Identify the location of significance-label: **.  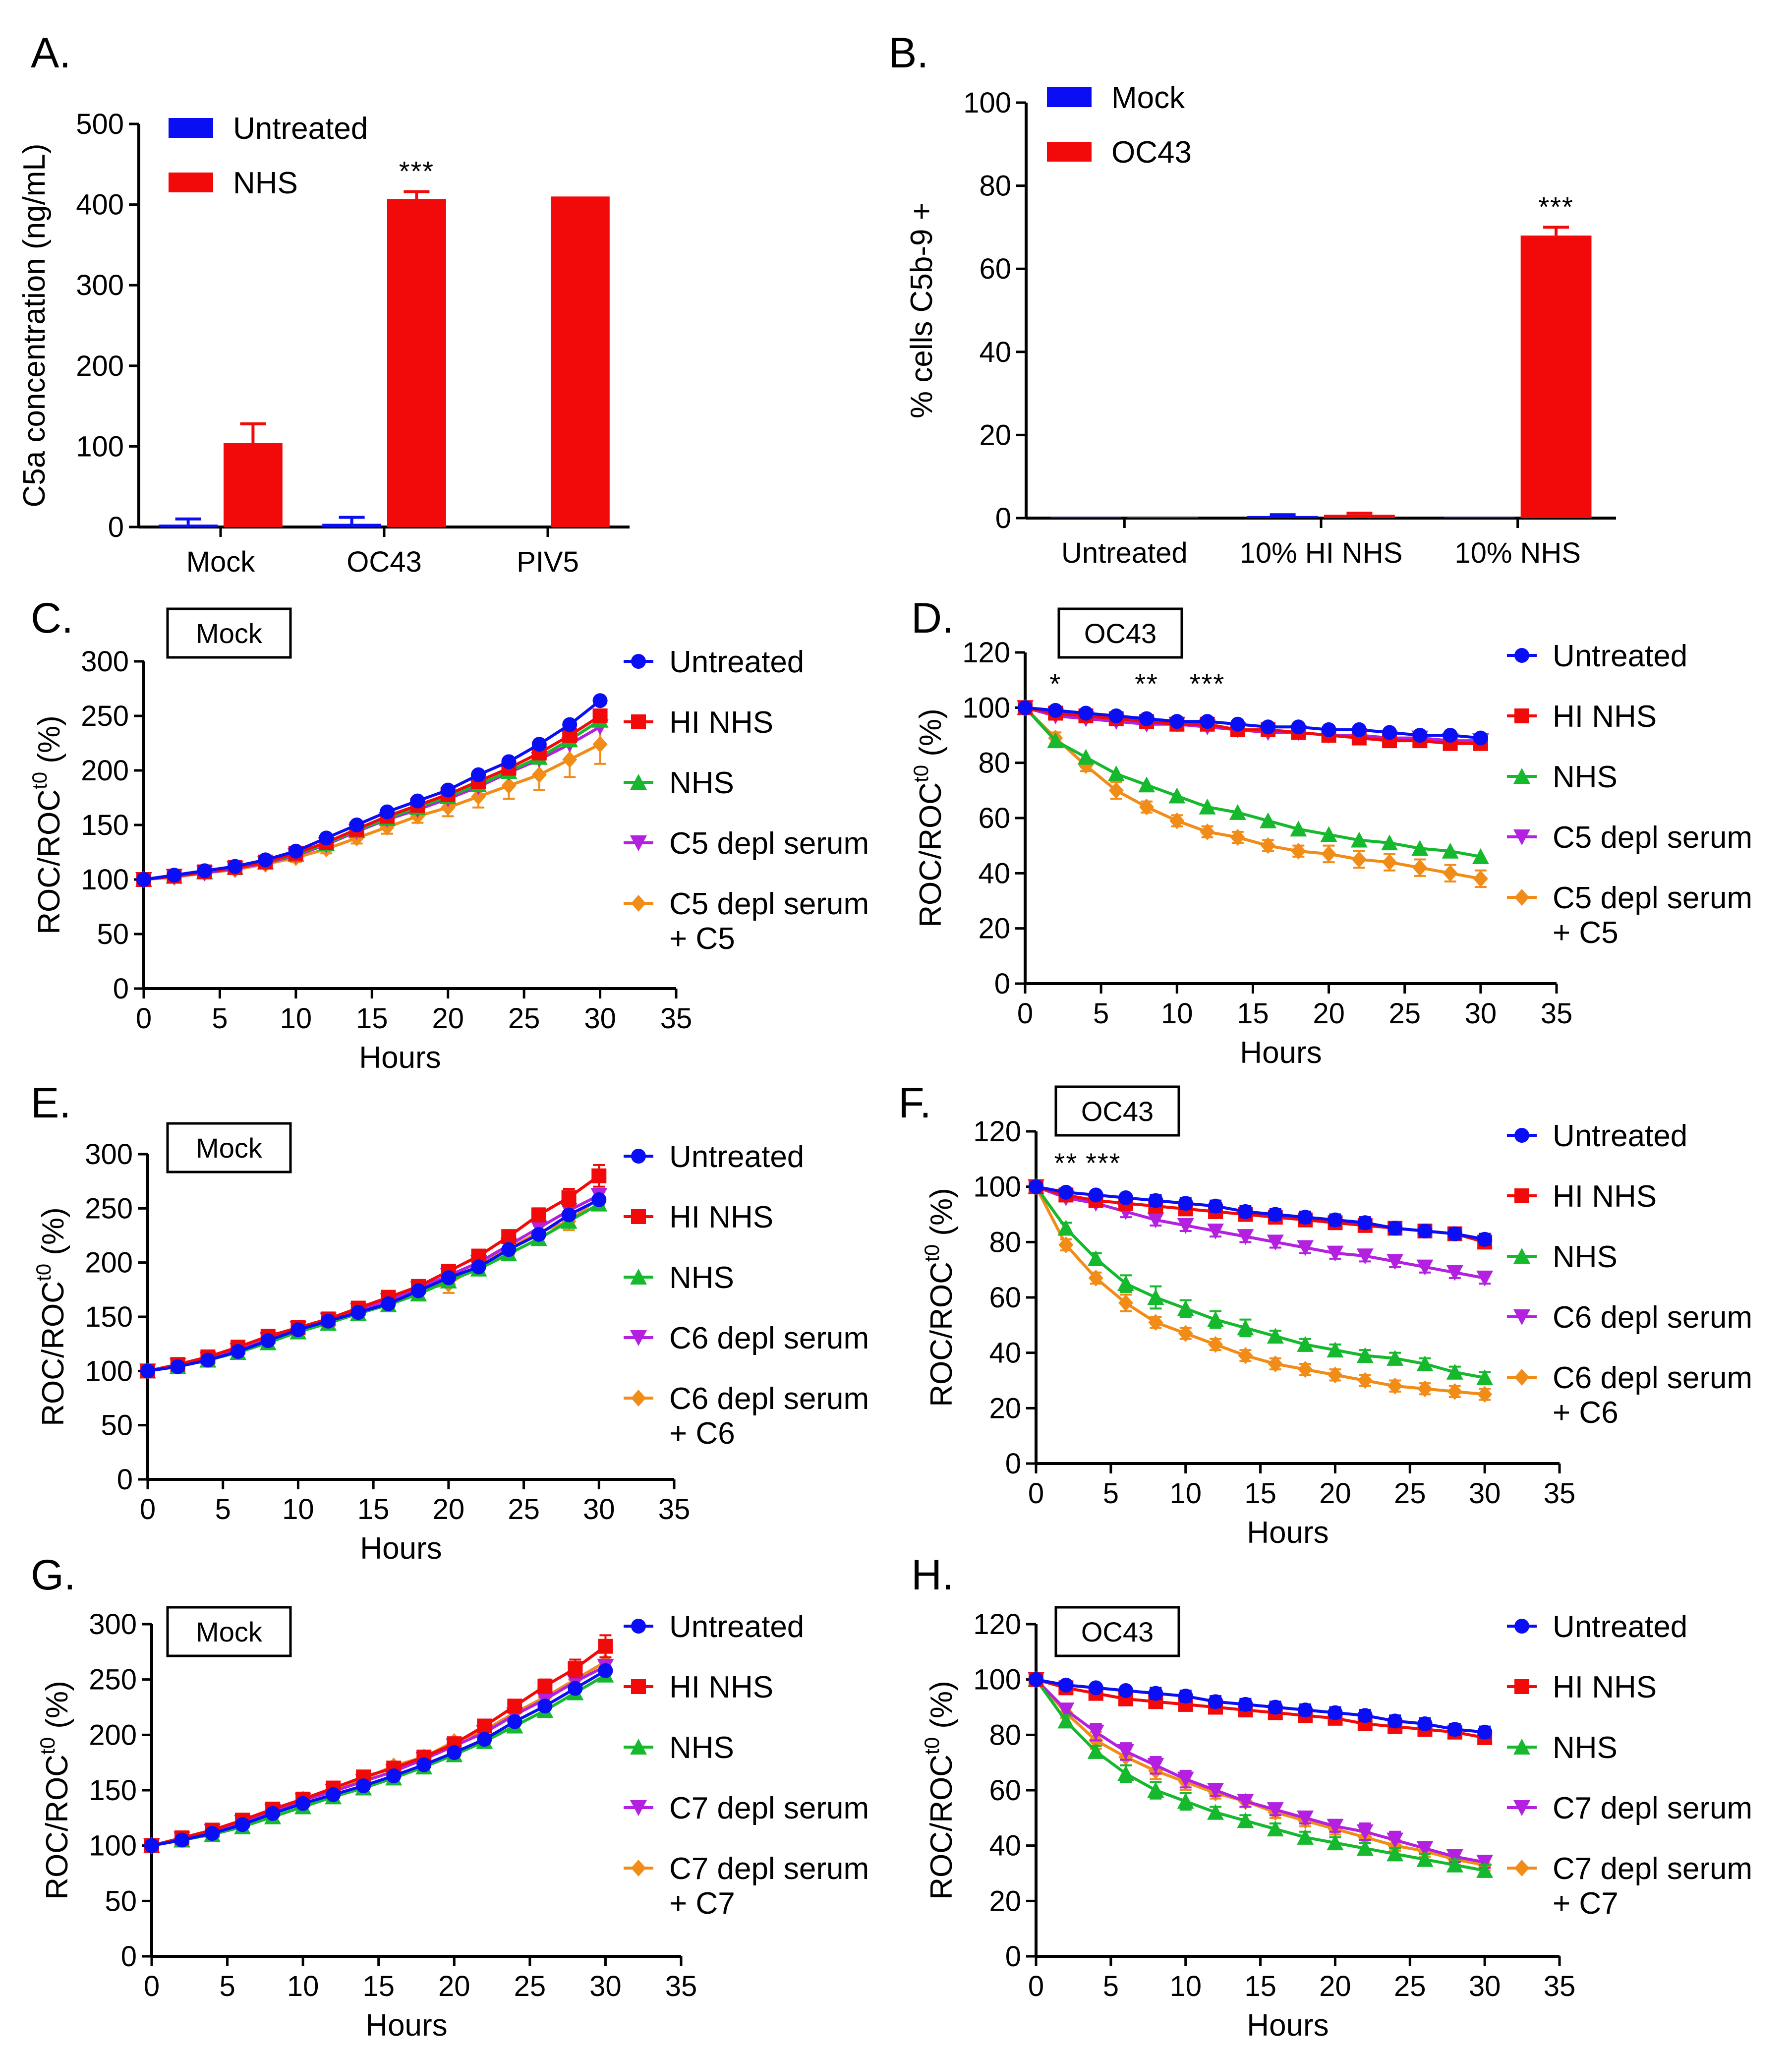
(1146, 684).